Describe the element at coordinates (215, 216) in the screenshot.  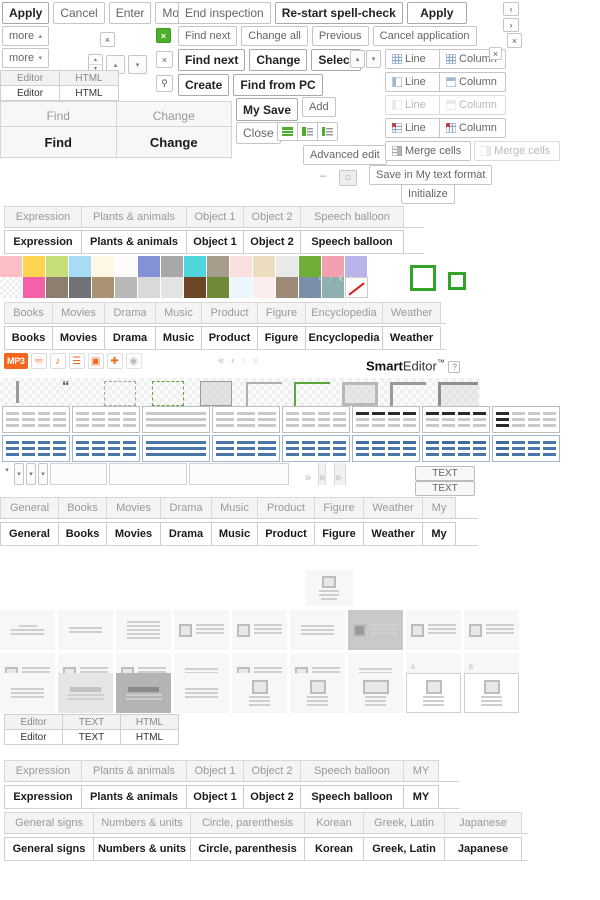
I see `tab-object-1: Object 1` at that location.